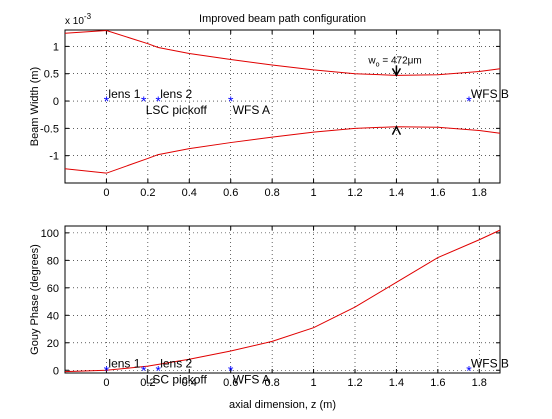  I want to click on y-tick-label: 100, so click(50, 234).